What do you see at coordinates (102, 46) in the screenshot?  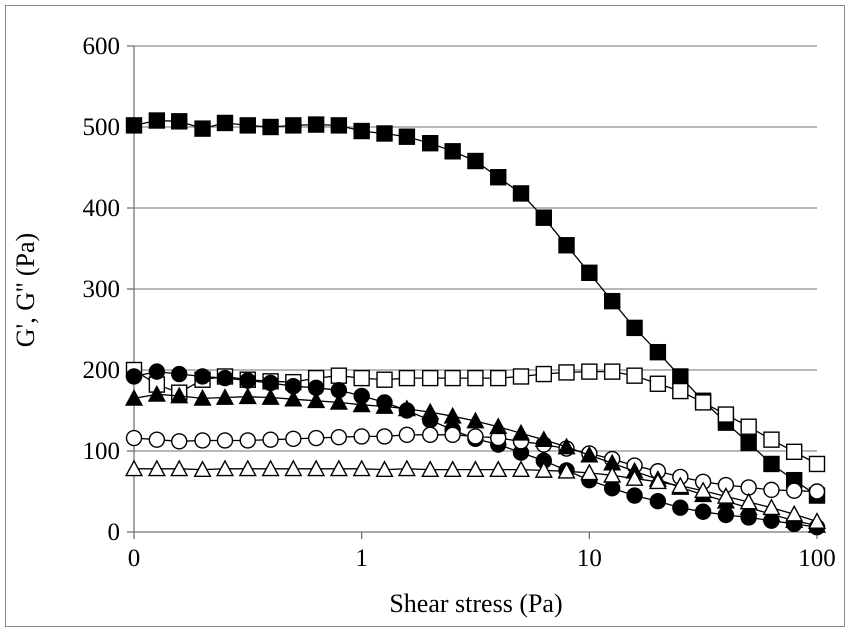 I see `y-tick-label: 600` at bounding box center [102, 46].